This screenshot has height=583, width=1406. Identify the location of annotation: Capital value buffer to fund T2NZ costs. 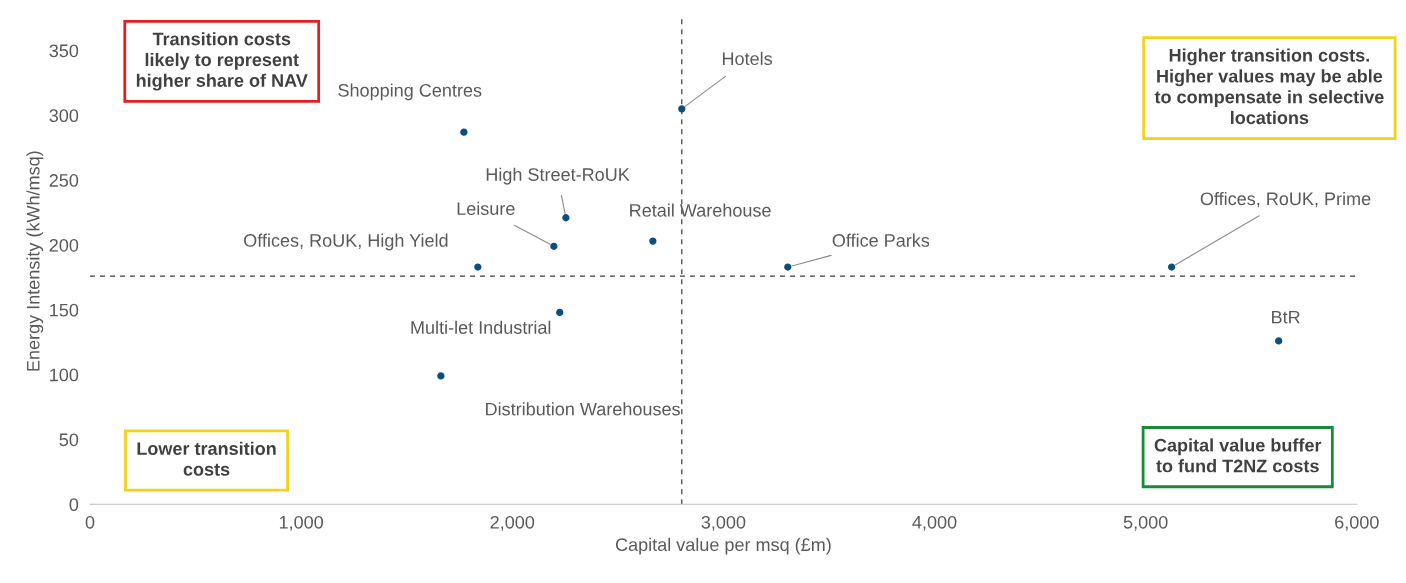
(1238, 455).